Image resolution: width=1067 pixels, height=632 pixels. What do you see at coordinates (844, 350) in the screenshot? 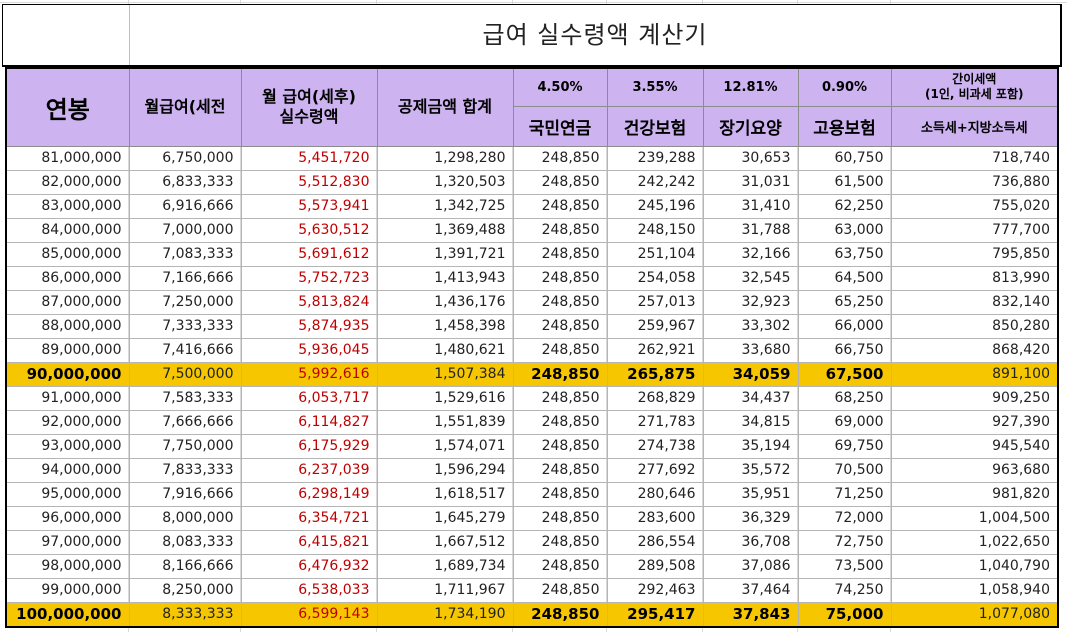
I see `cell-employment-insurance: 66,750` at bounding box center [844, 350].